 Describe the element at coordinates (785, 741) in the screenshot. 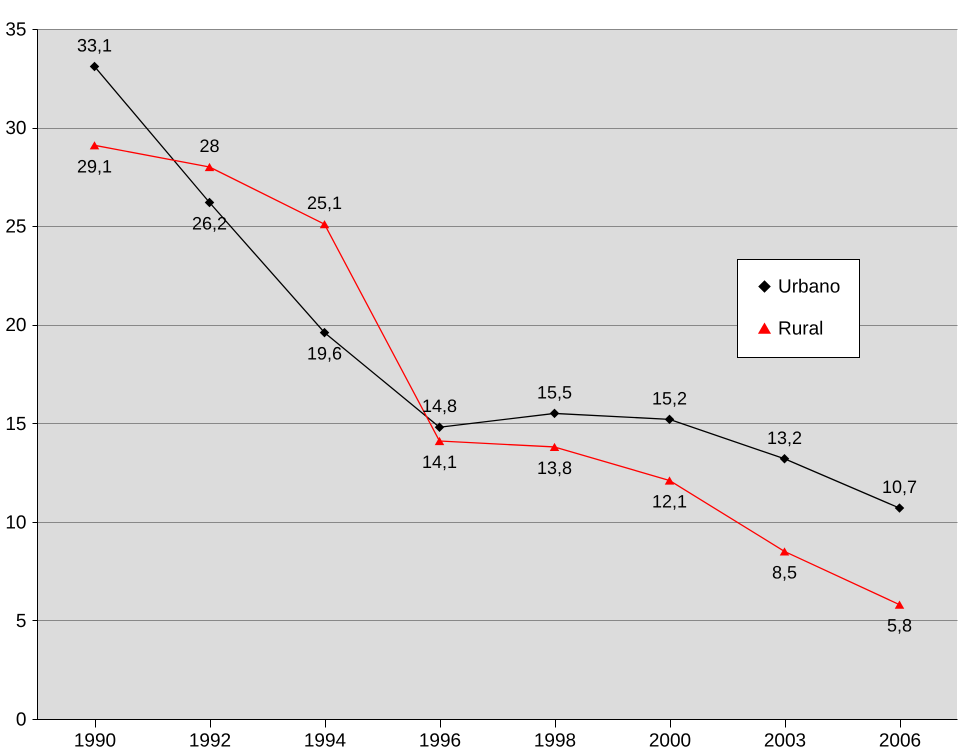

I see `x-tick-label: 2003` at that location.